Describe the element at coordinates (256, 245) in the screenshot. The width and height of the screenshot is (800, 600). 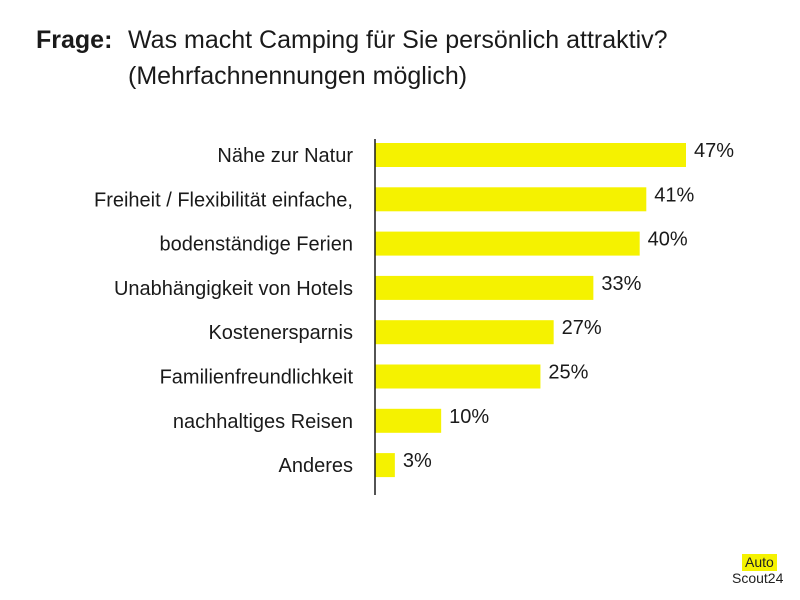
I see `category-label-3: bodenständige Ferien` at that location.